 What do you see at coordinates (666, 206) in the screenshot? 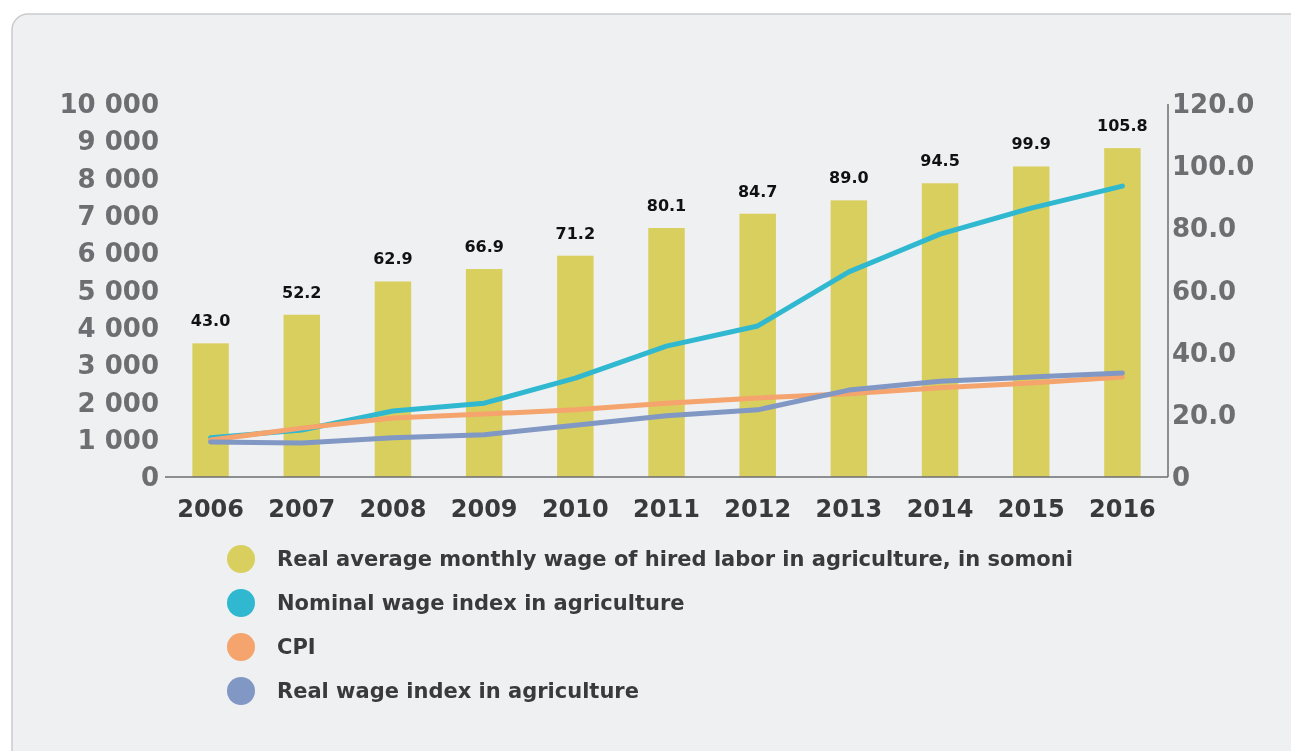
I see `data-label: 80.1` at bounding box center [666, 206].